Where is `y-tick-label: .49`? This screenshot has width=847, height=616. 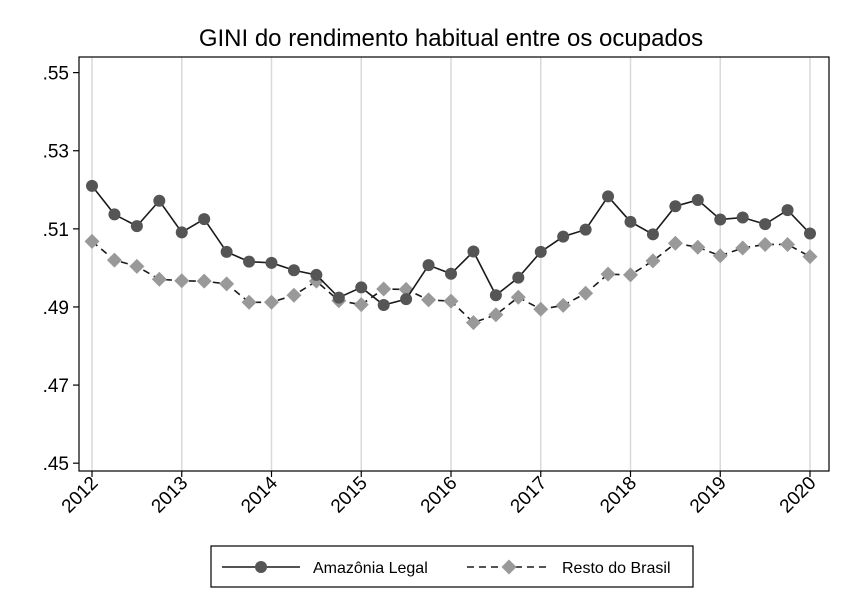 y-tick-label: .49 is located at coordinates (56, 308).